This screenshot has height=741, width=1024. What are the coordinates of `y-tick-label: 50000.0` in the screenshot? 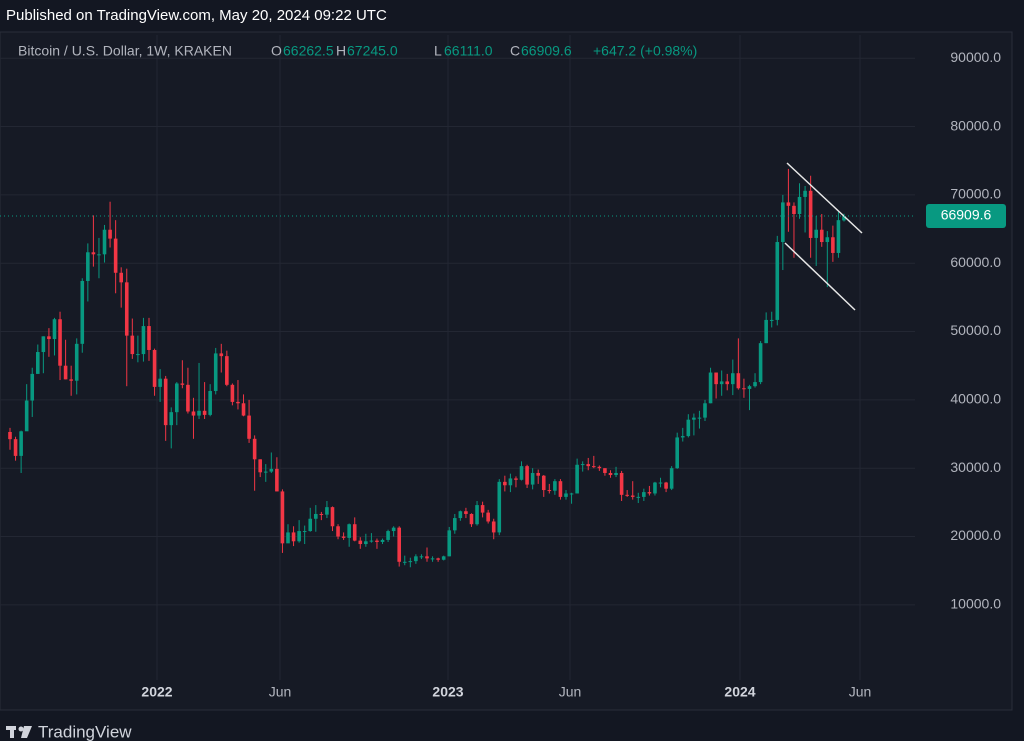 It's located at (975, 330).